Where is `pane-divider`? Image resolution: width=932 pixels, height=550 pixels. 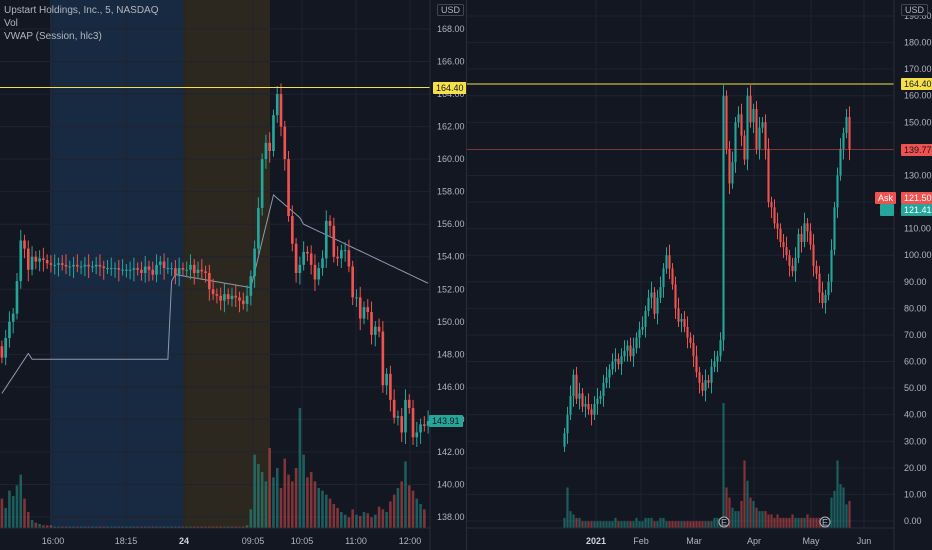
pane-divider is located at coordinates (466, 275).